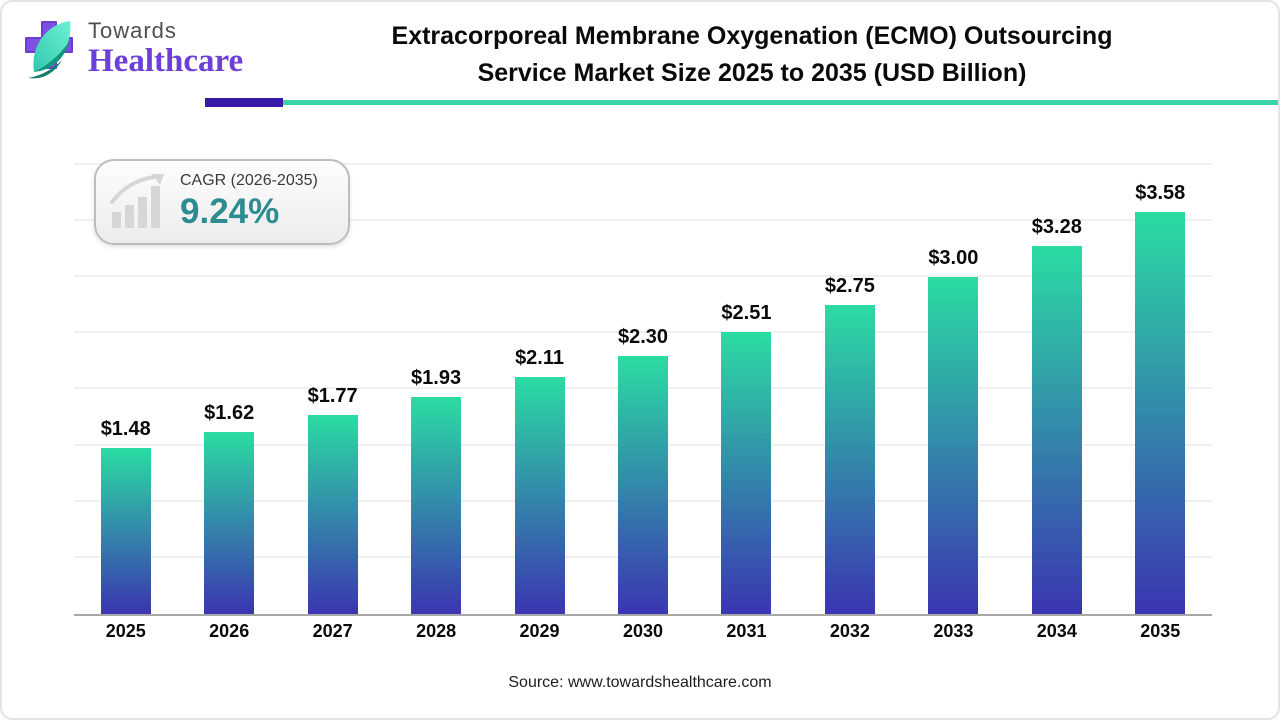 Image resolution: width=1280 pixels, height=720 pixels. Describe the element at coordinates (229, 523) in the screenshot. I see `bar-2026` at that location.